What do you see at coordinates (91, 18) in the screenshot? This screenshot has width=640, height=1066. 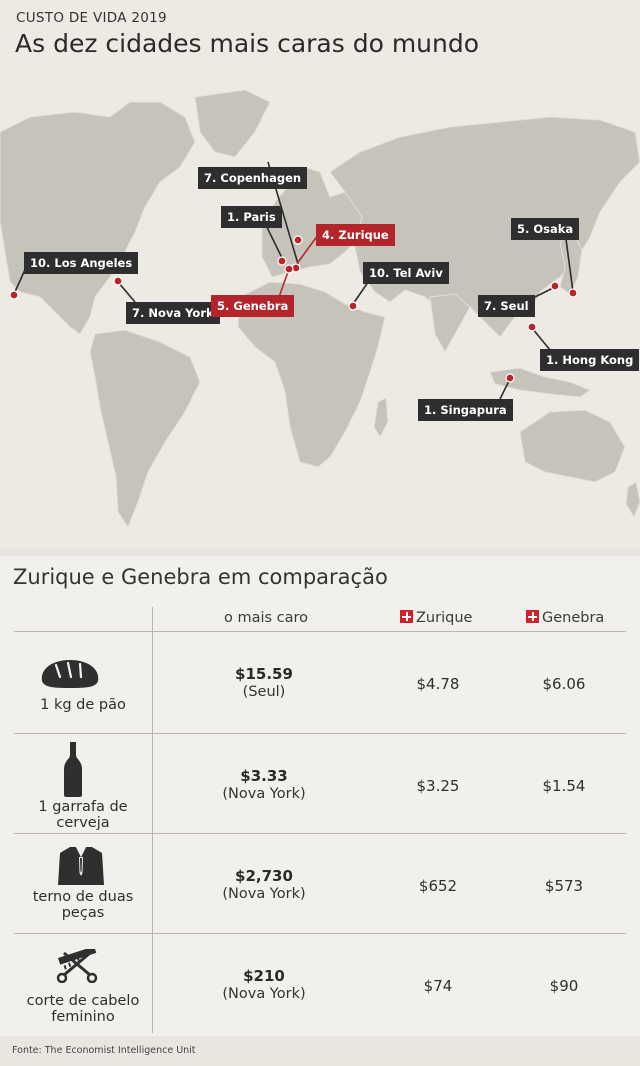 I see `kicker: CUSTO DE VIDA 2019` at bounding box center [91, 18].